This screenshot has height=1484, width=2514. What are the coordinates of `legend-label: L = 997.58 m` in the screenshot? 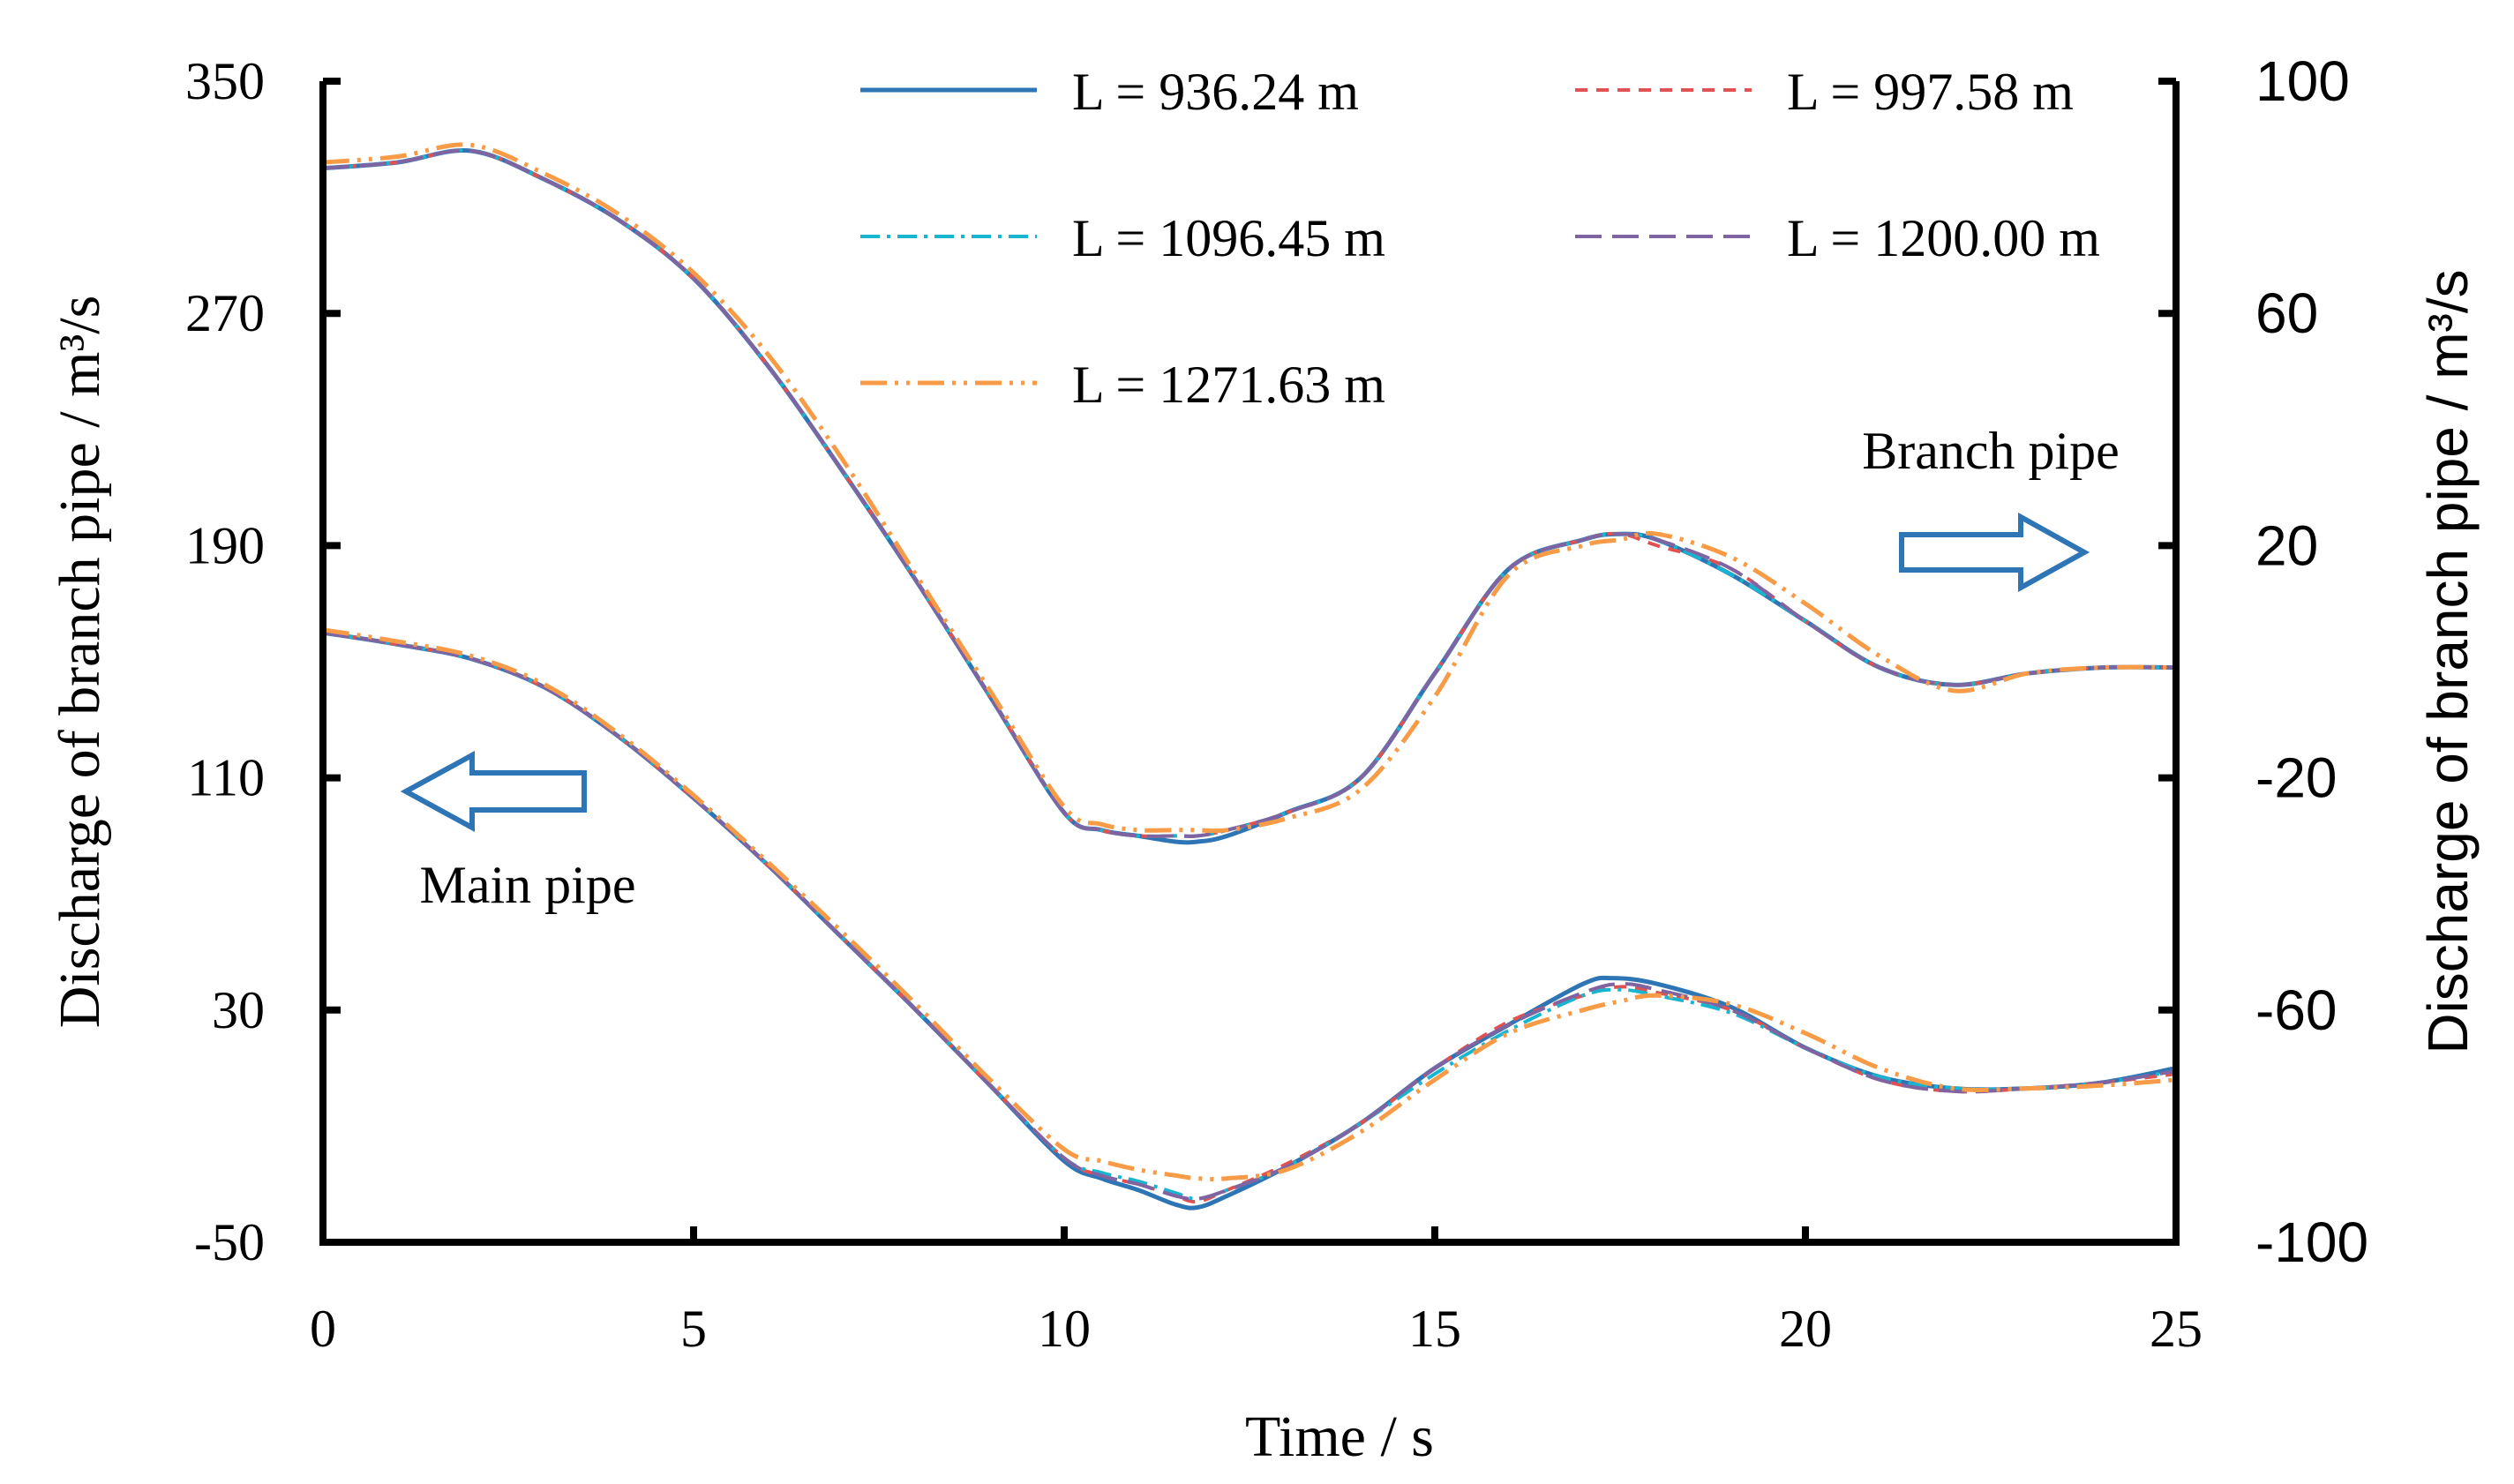 It's located at (1931, 92).